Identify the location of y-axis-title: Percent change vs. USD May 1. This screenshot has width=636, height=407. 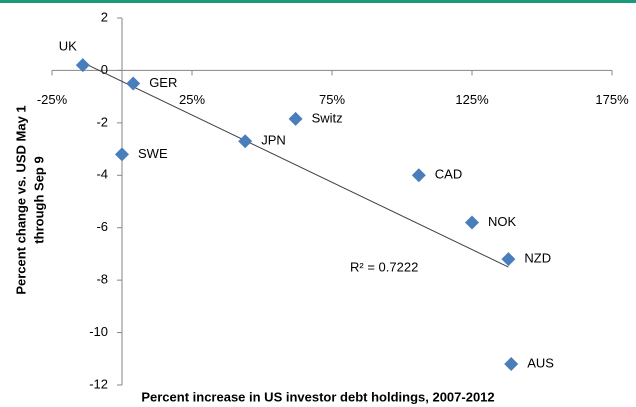
(20, 199).